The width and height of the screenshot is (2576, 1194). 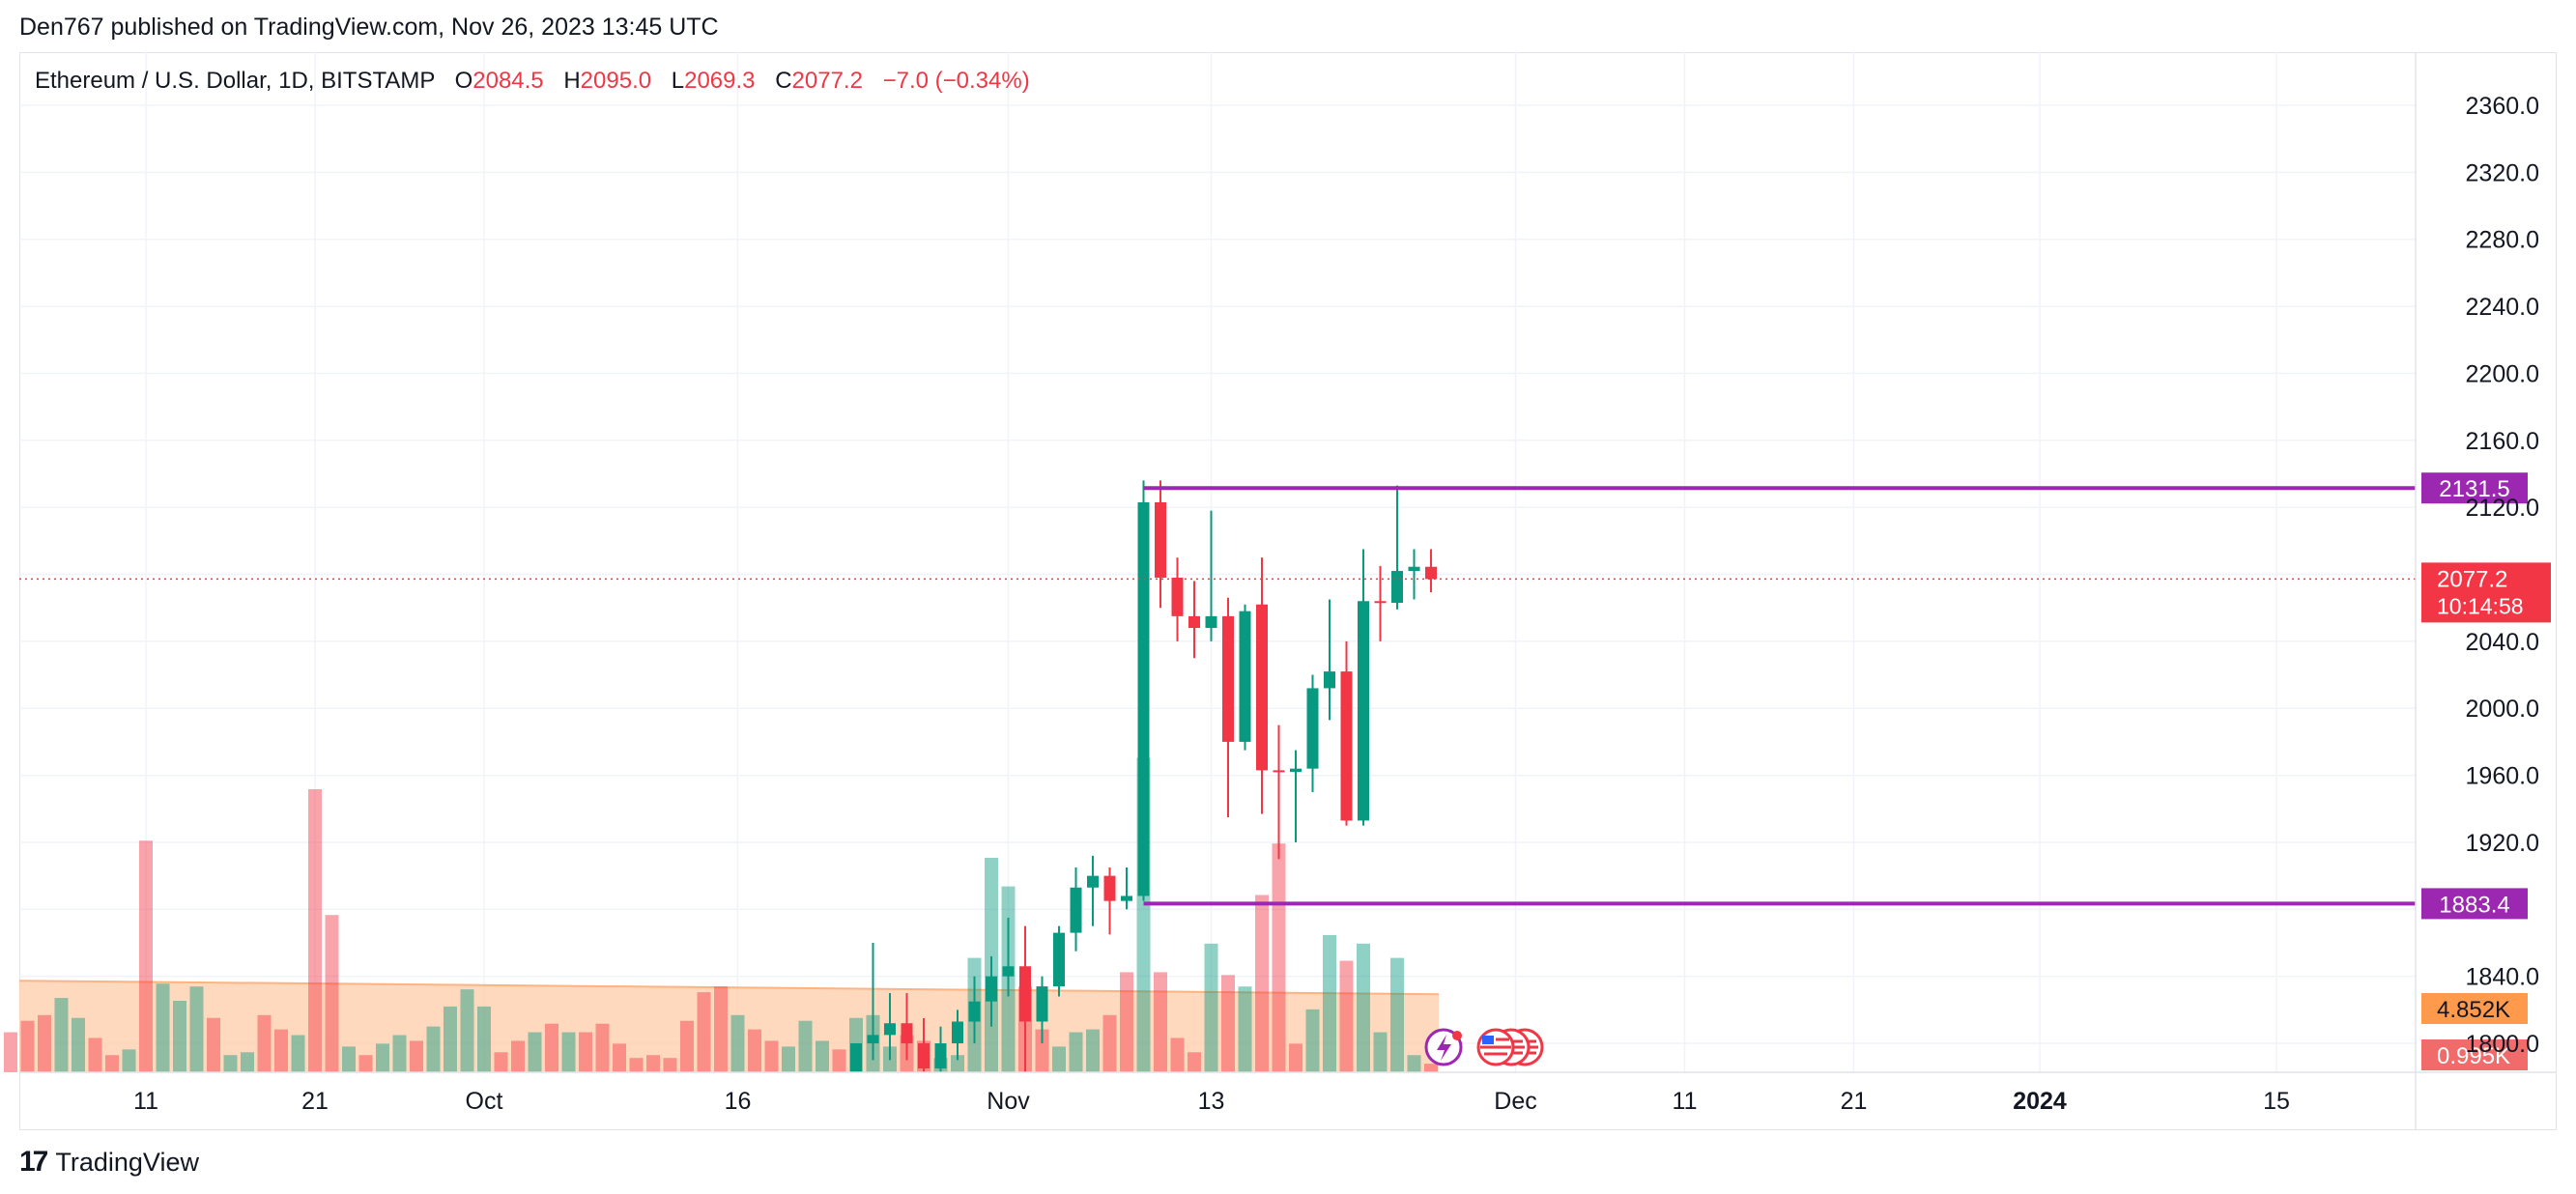 I want to click on level-price-label: 1883.4, so click(x=2474, y=905).